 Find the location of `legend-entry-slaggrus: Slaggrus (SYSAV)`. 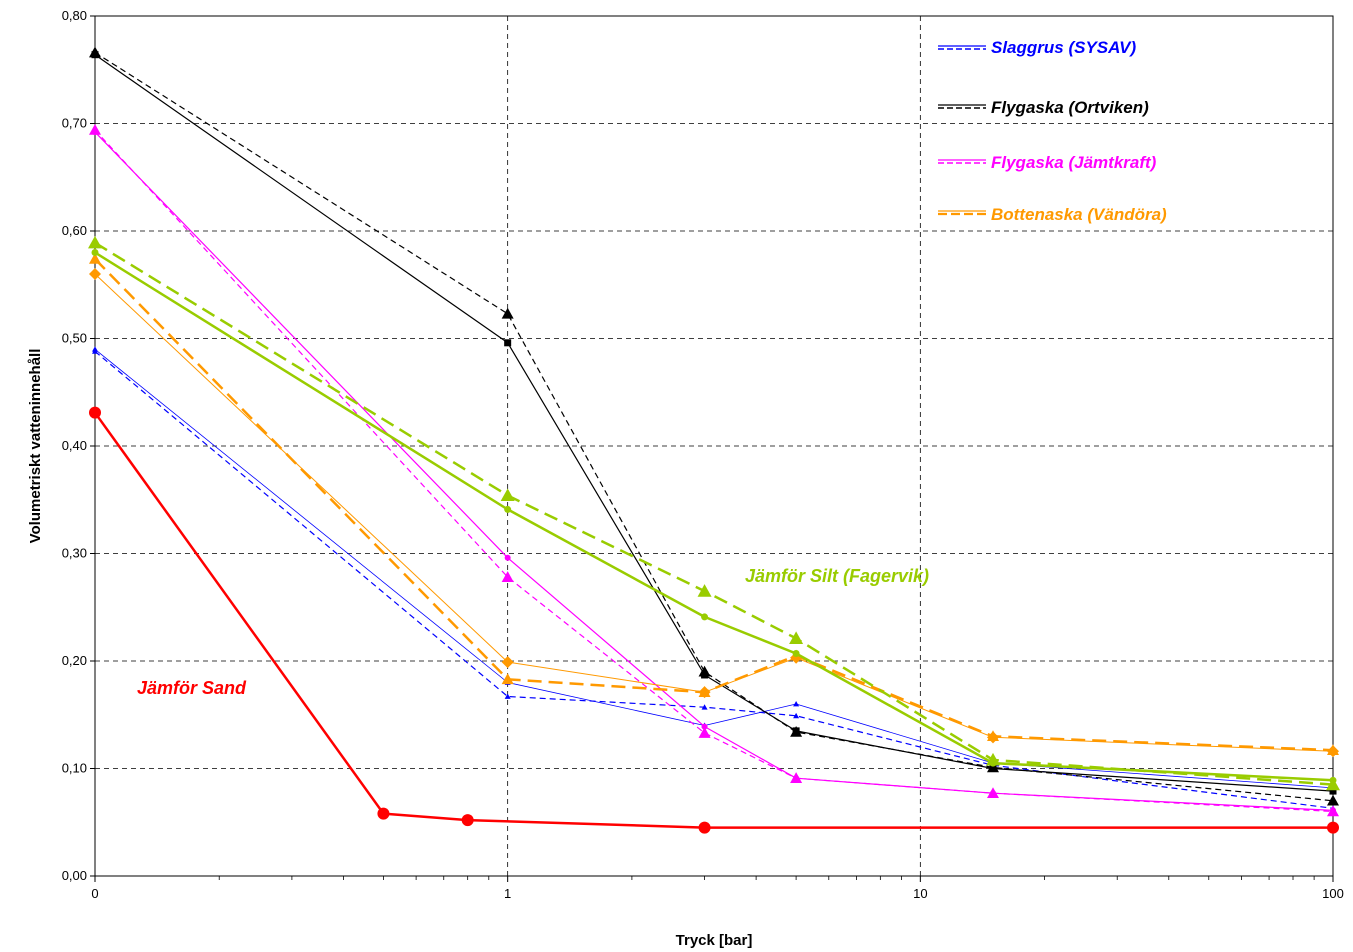

legend-entry-slaggrus: Slaggrus (SYSAV) is located at coordinates (1037, 47).